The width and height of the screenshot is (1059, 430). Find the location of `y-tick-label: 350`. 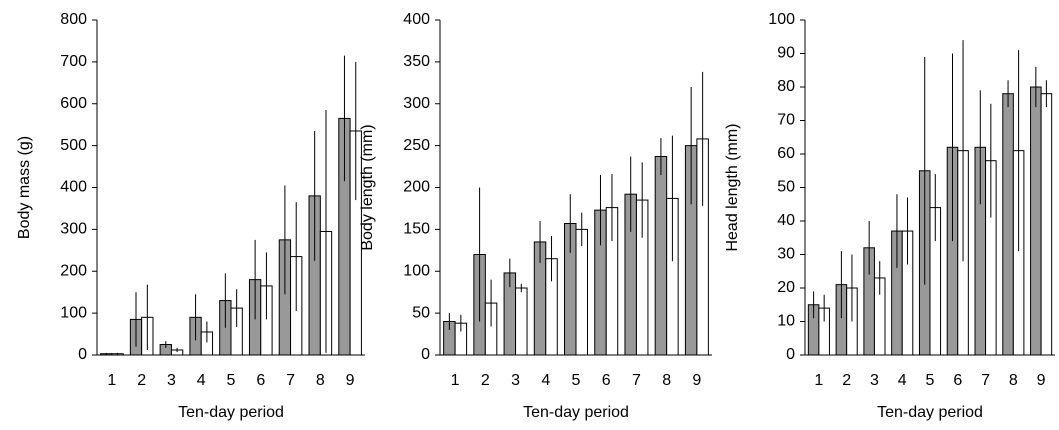

y-tick-label: 350 is located at coordinates (416, 61).